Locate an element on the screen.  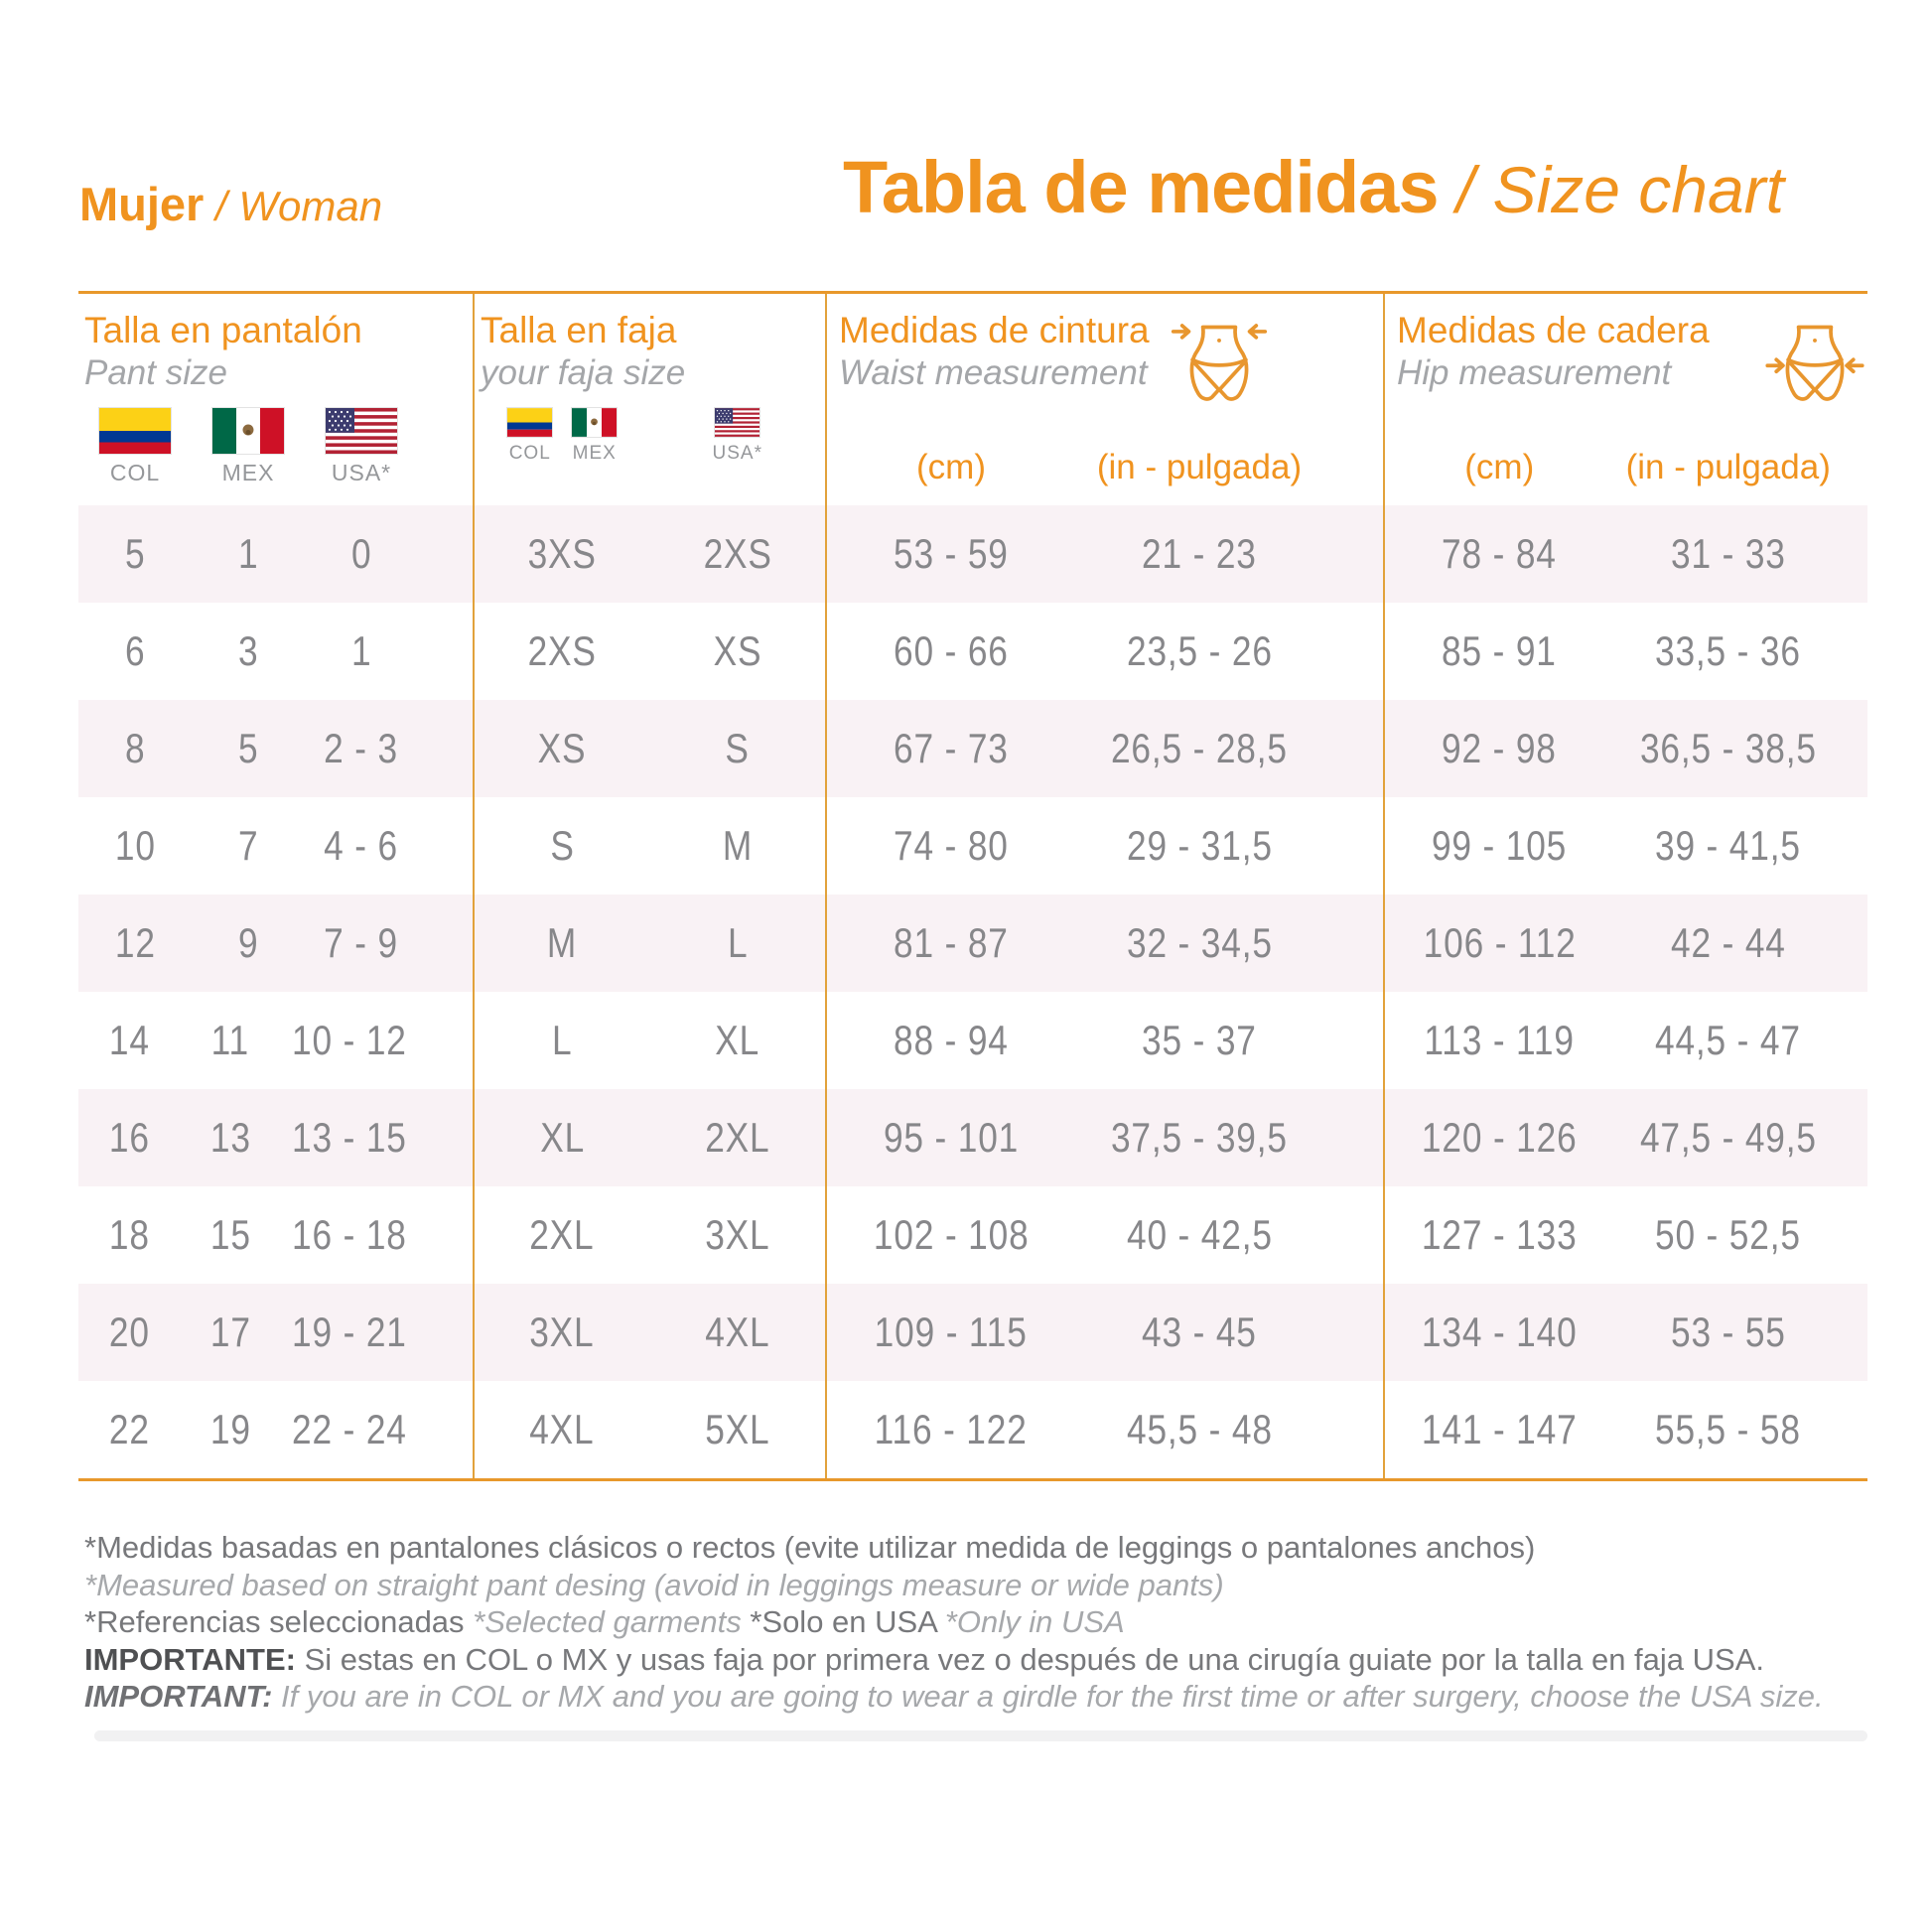
pant-value: 10 is located at coordinates (135, 845).